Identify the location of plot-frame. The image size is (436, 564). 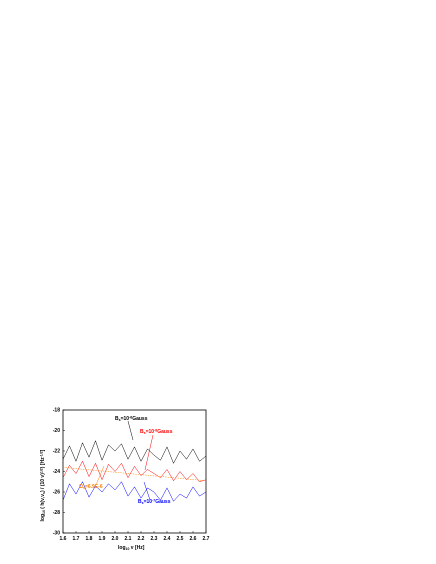
(134, 471).